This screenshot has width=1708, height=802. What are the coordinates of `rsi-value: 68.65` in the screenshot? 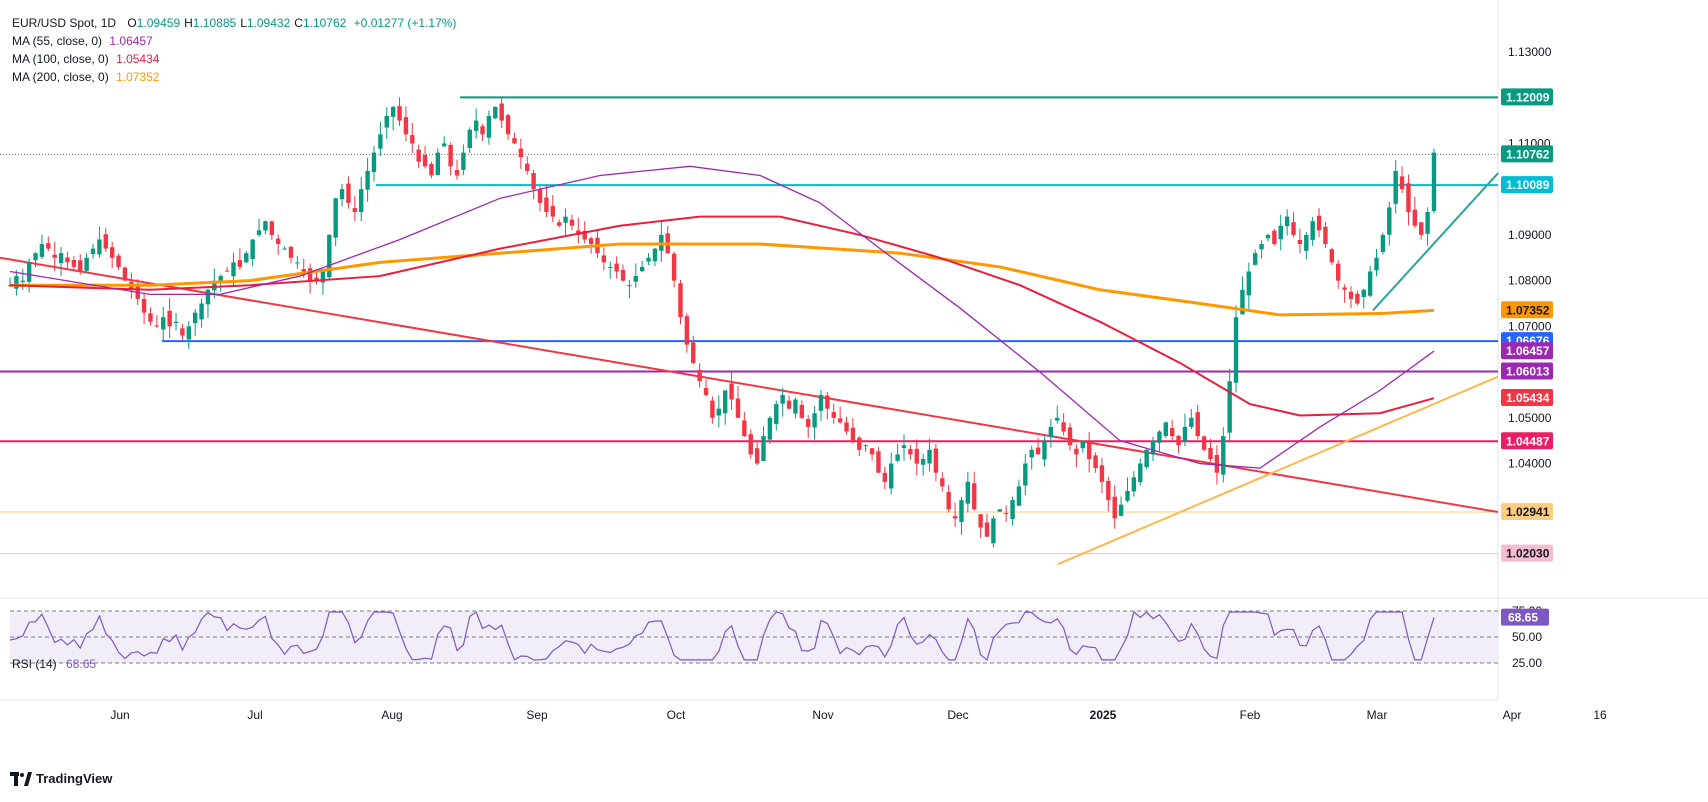 It's located at (81, 664).